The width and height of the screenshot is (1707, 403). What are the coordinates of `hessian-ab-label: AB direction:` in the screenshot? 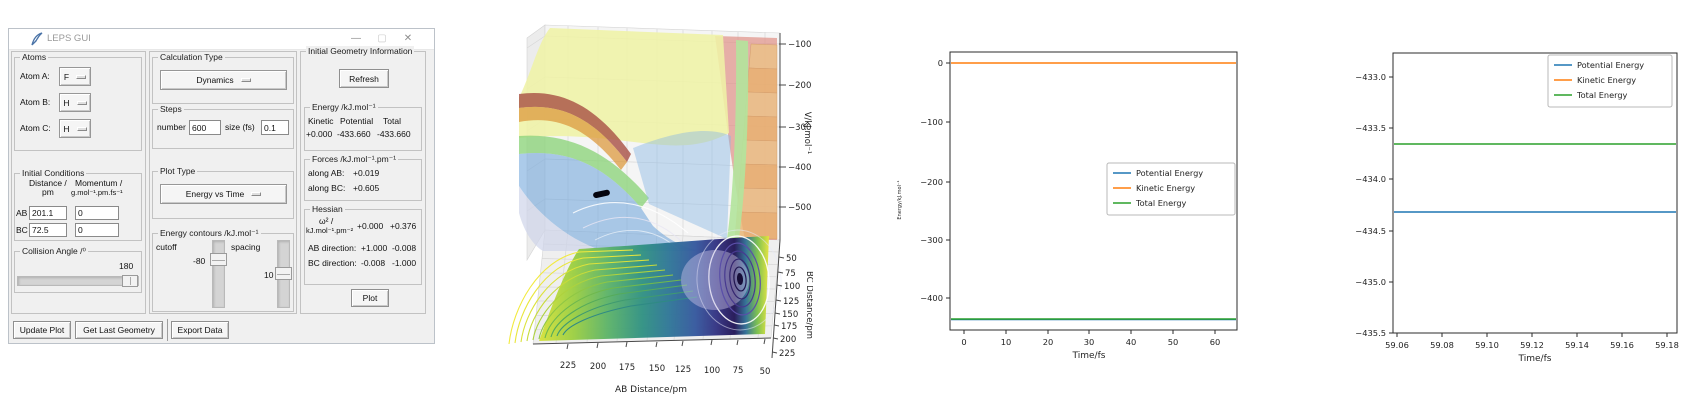 It's located at (332, 248).